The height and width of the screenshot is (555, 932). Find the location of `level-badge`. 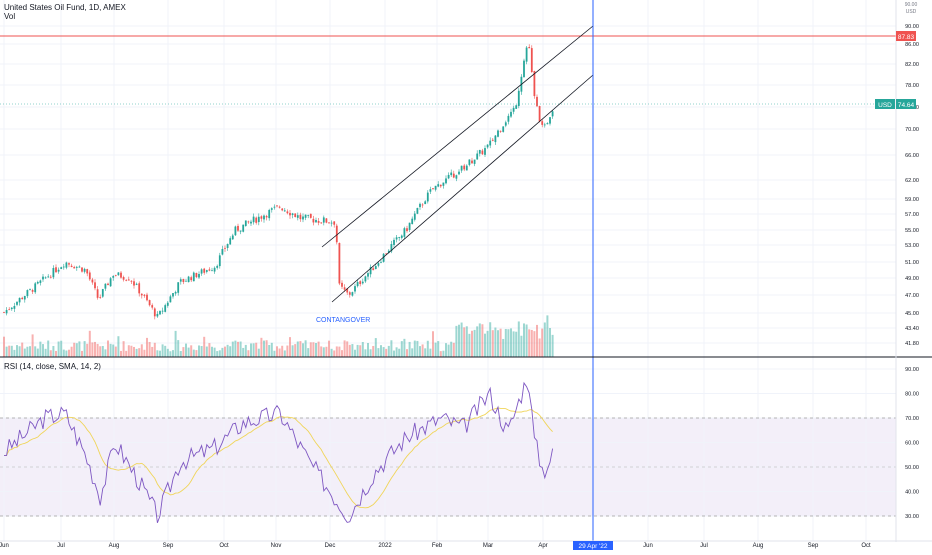

level-badge is located at coordinates (906, 36).